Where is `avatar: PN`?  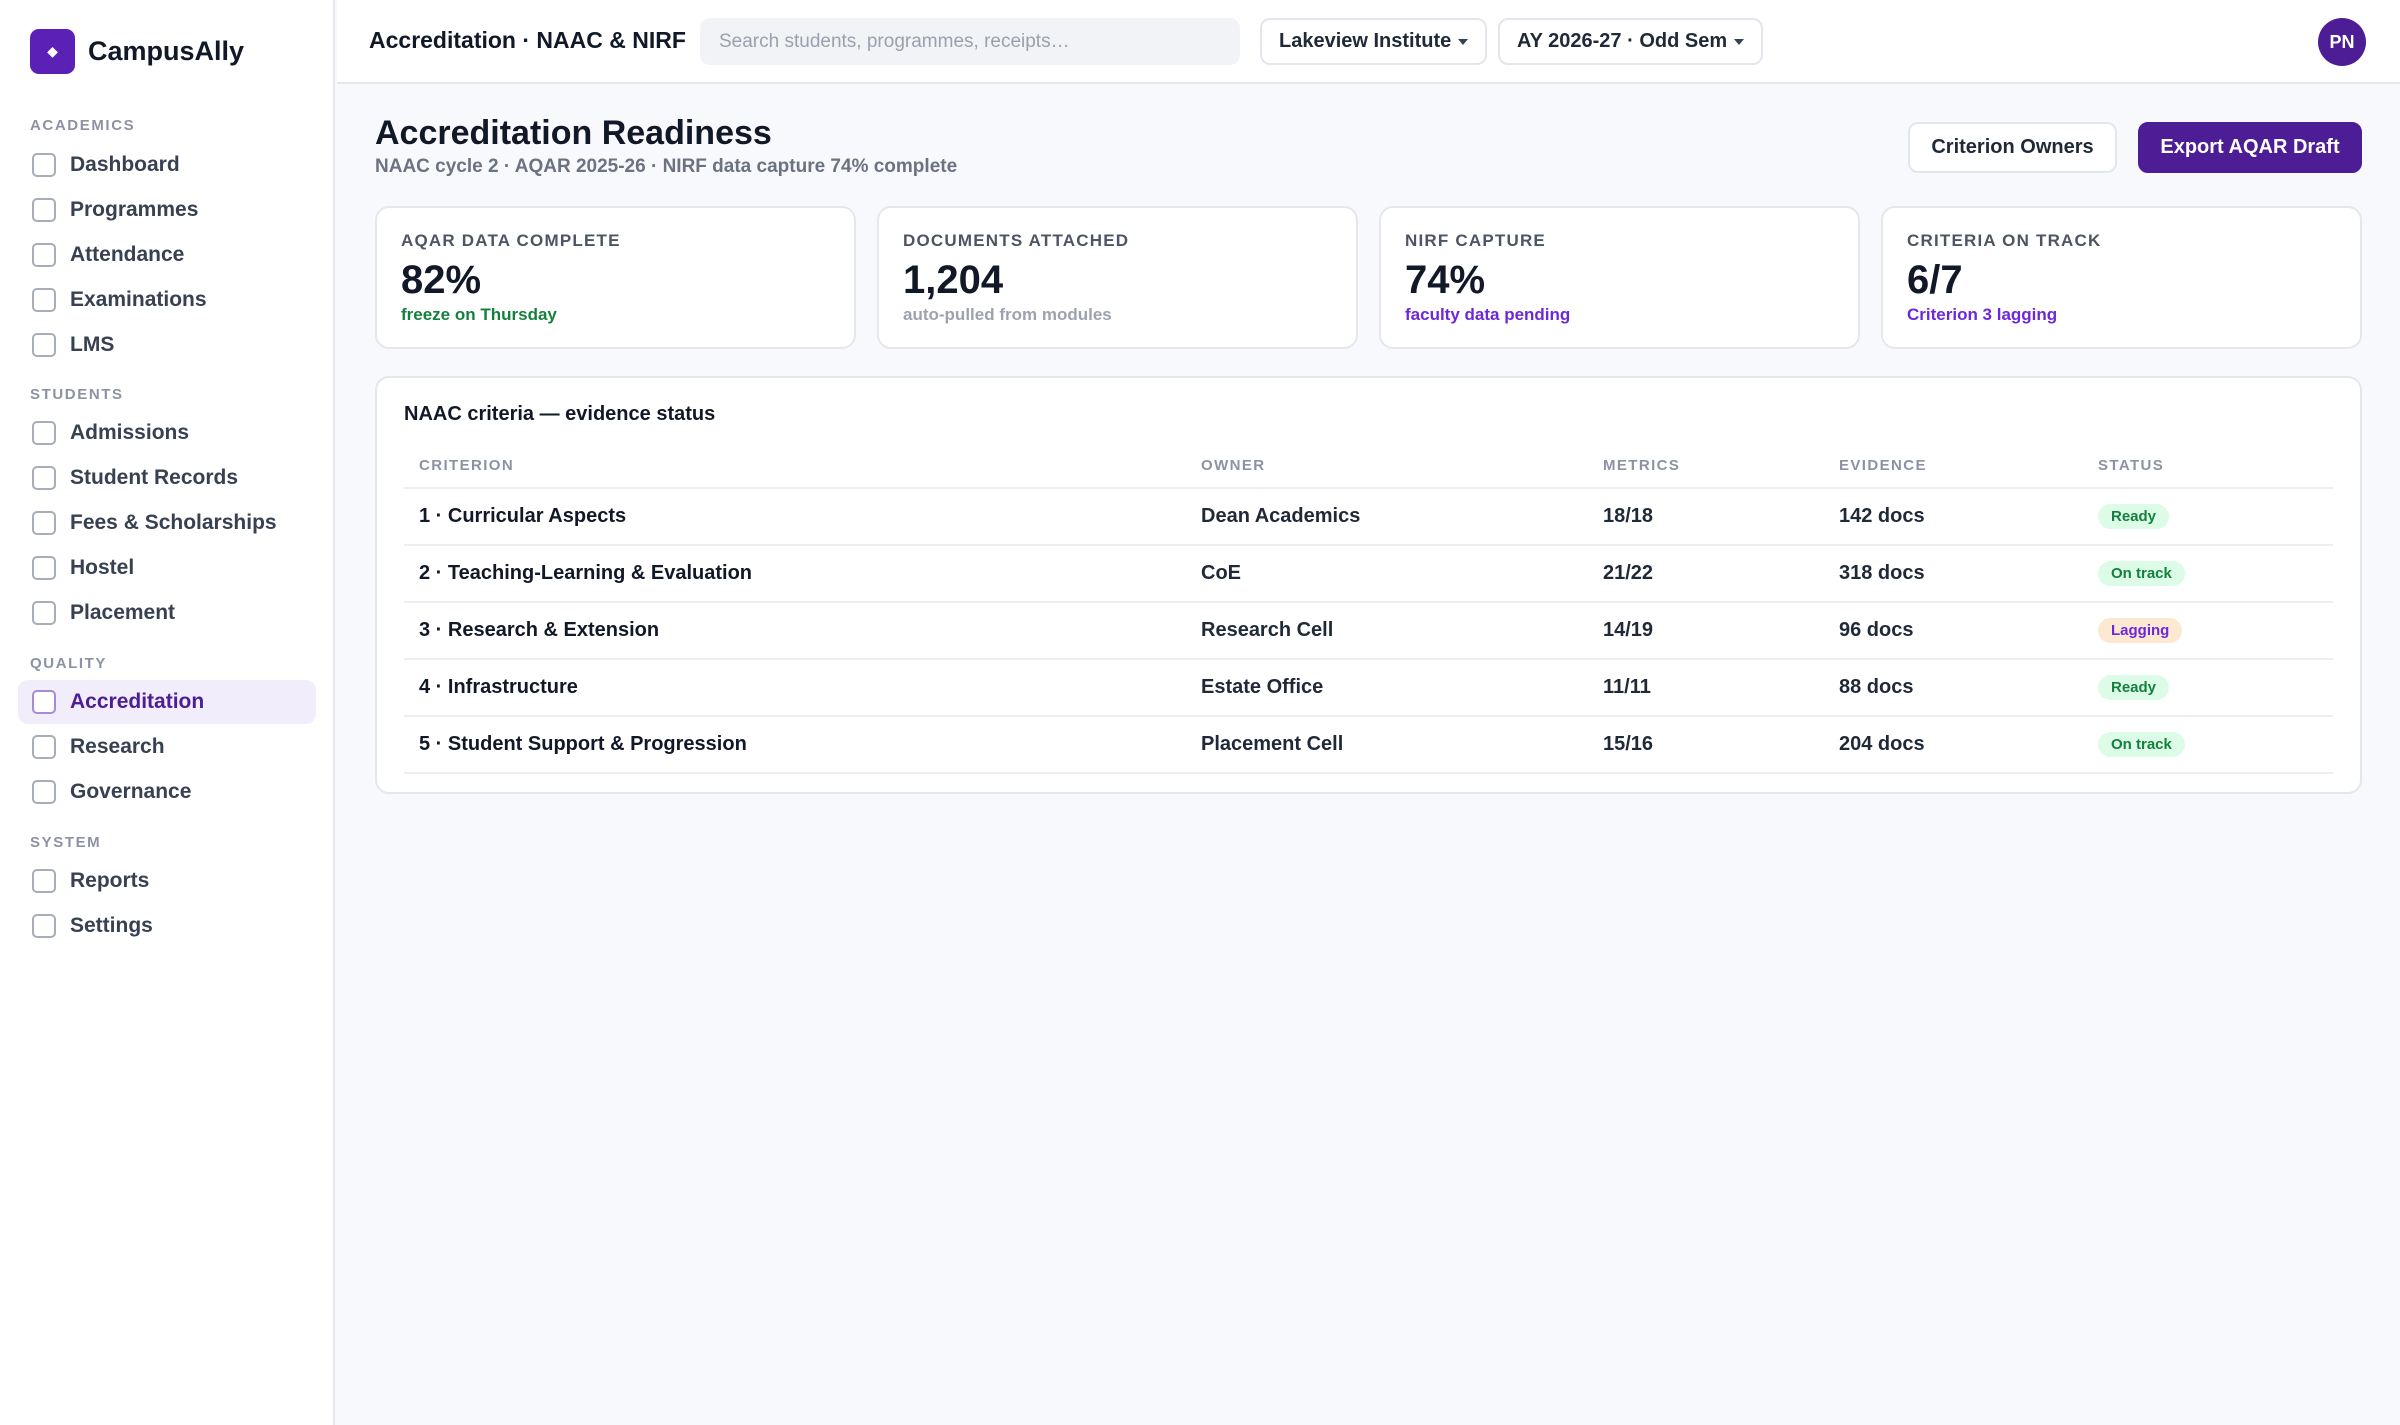 avatar: PN is located at coordinates (2342, 42).